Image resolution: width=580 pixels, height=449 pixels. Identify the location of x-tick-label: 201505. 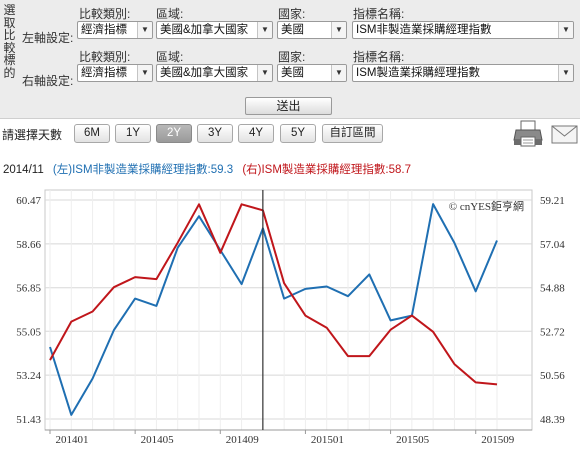
(413, 440).